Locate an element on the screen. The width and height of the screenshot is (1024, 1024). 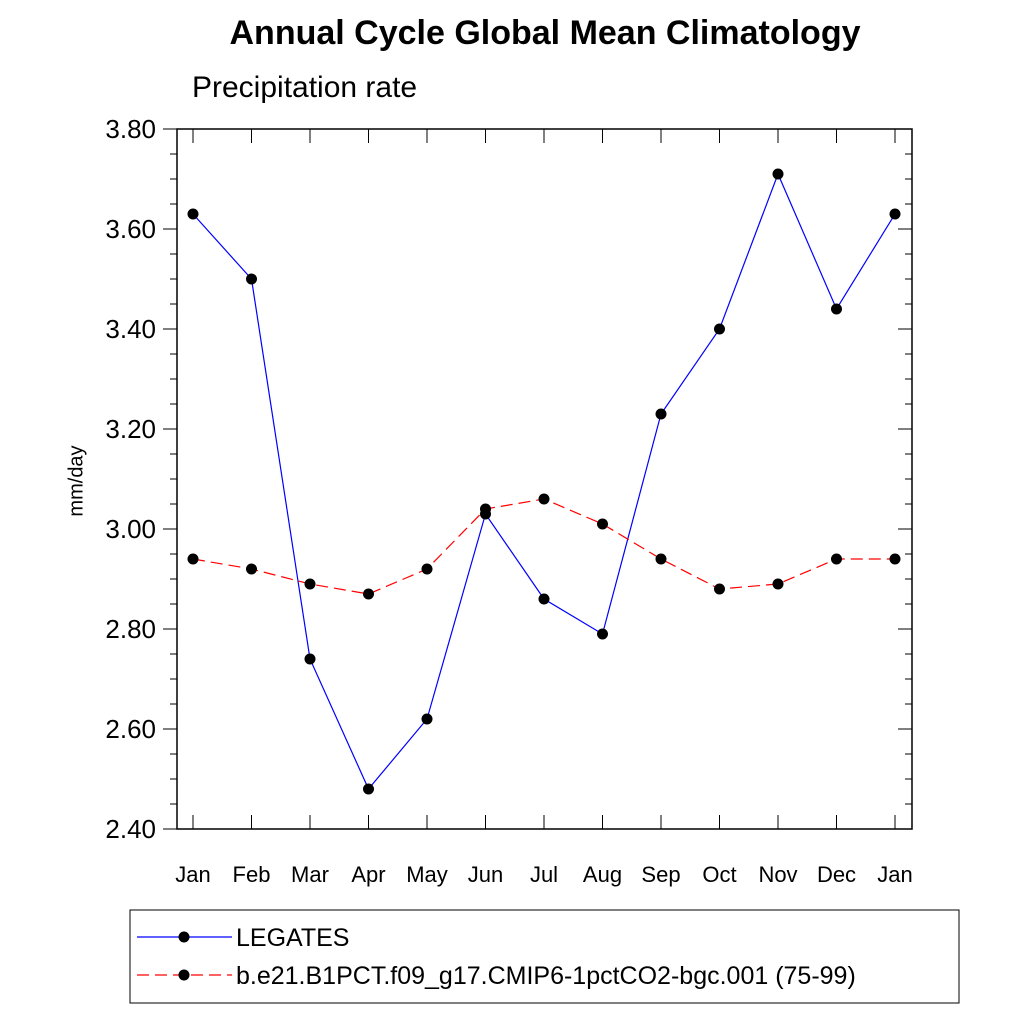
y-tick-label: 3.40 is located at coordinates (130, 329).